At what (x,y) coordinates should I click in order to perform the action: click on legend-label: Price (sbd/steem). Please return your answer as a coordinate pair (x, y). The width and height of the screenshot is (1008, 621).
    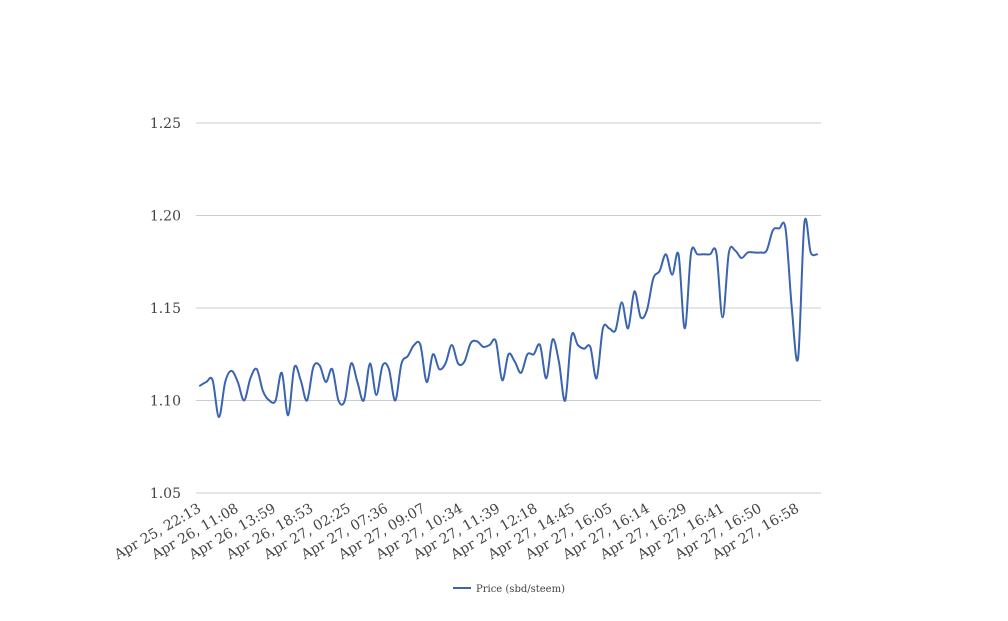
    Looking at the image, I should click on (520, 589).